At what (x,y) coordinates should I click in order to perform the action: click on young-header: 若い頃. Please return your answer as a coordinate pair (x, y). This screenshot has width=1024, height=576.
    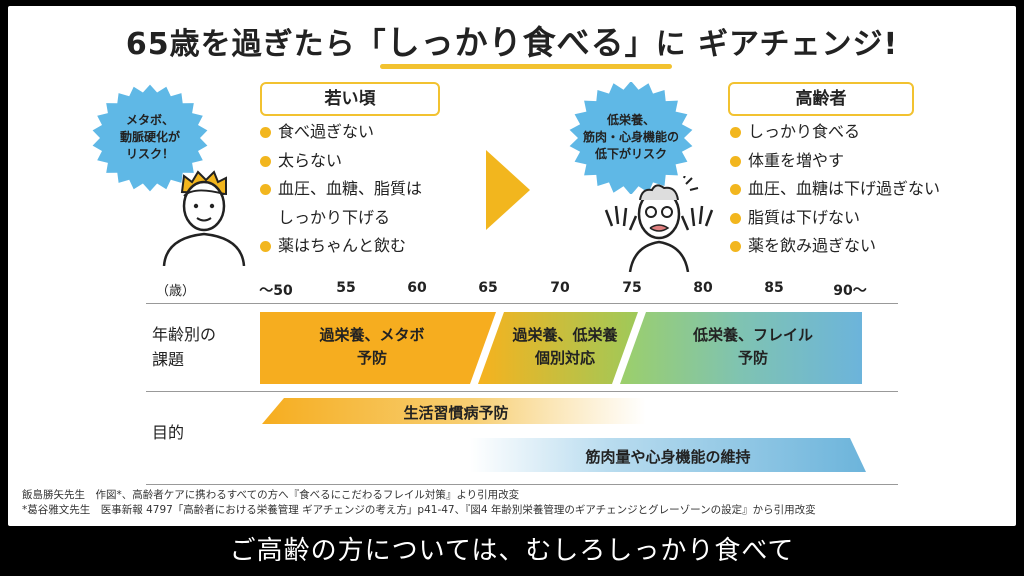
    Looking at the image, I should click on (350, 99).